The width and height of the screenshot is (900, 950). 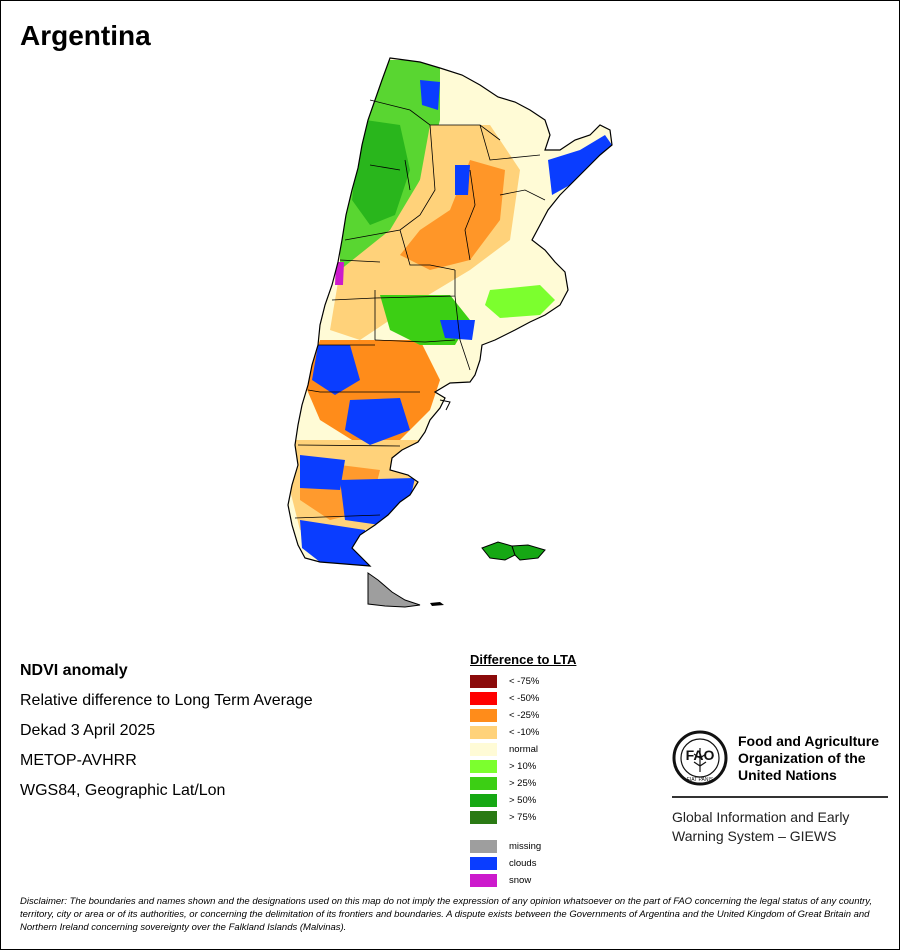 I want to click on fao-emblem-icon: FAO FIAT PANIS, so click(x=700, y=758).